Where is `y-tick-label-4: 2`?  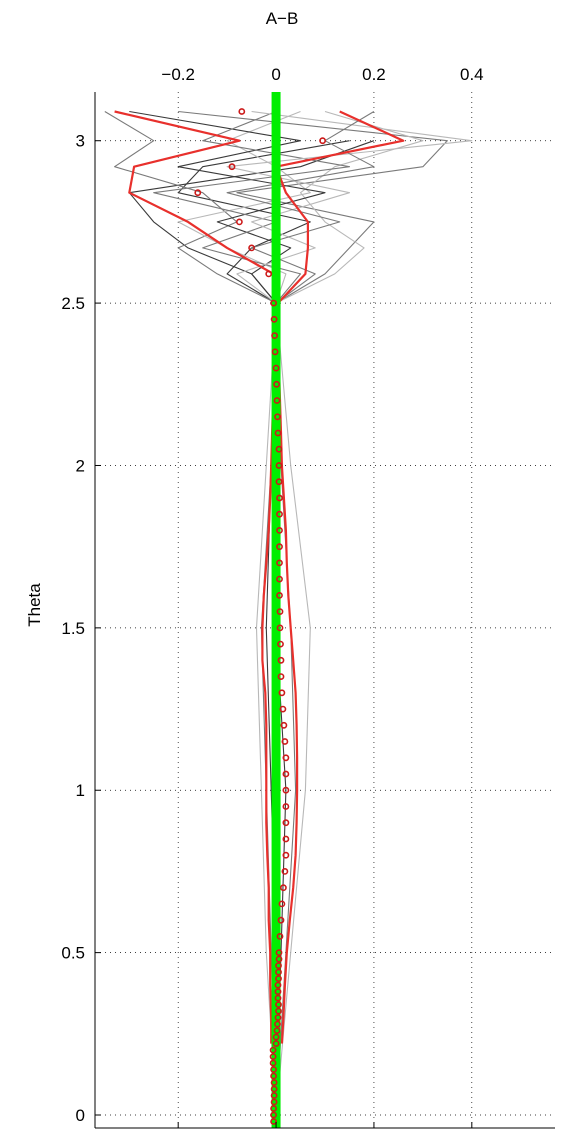
y-tick-label-4: 2 is located at coordinates (80, 465).